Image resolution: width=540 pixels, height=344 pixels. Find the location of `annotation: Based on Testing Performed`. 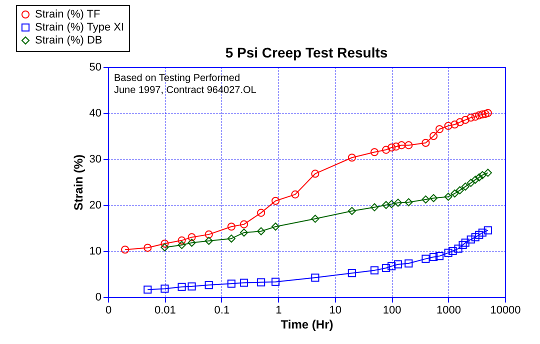

annotation: Based on Testing Performed is located at coordinates (177, 78).